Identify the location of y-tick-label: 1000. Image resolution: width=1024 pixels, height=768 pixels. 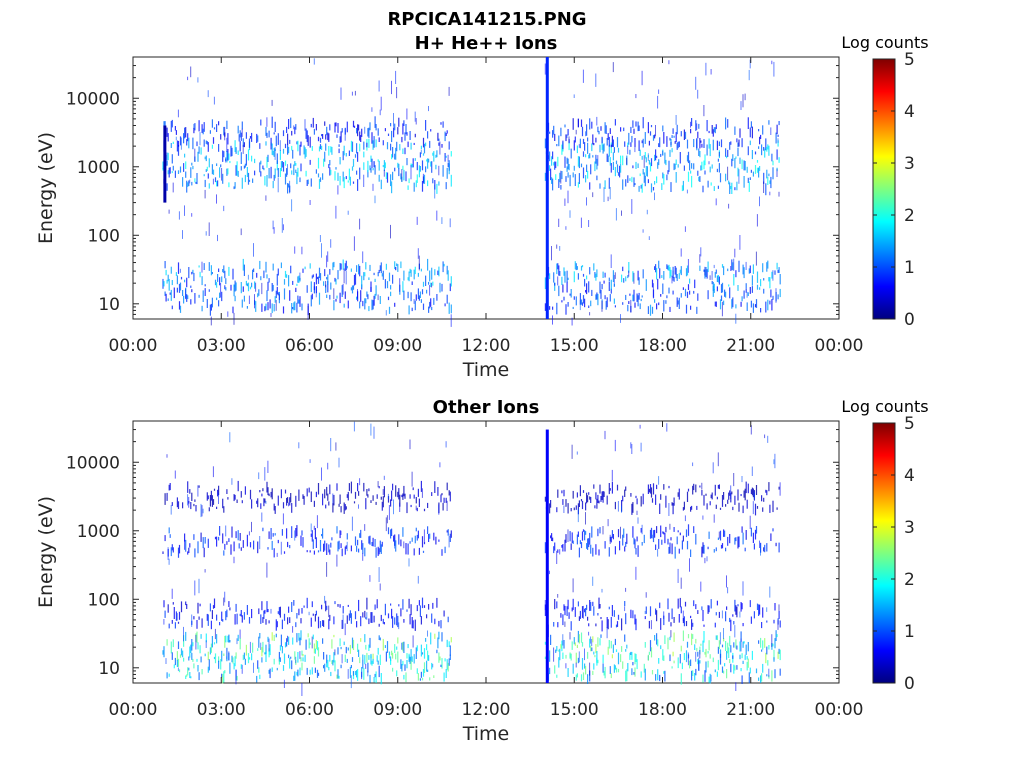
(98, 532).